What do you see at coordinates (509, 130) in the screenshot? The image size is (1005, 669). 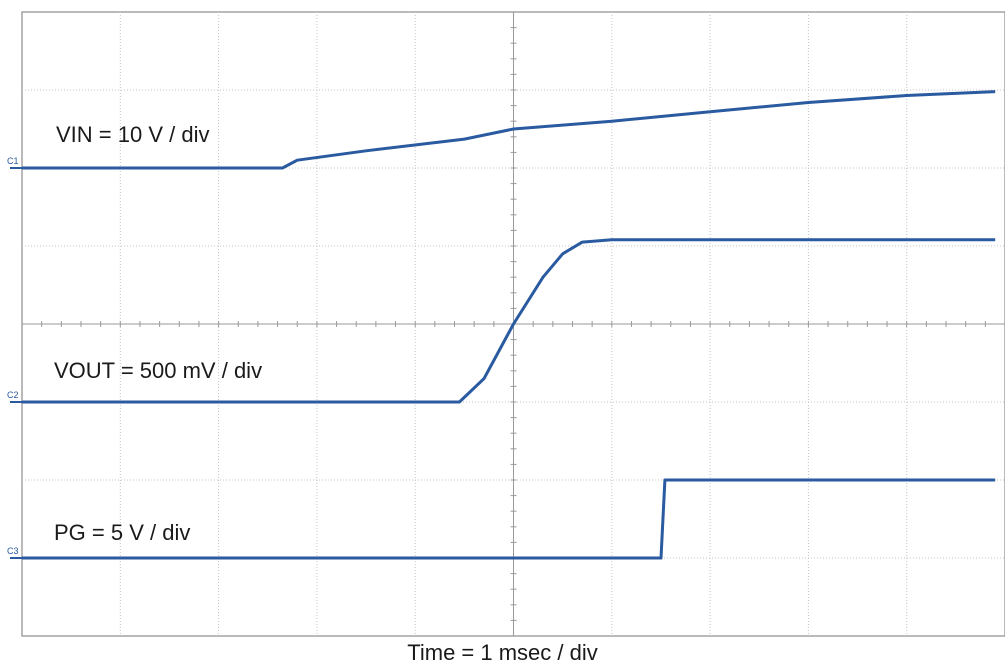 I see `trace-c1` at bounding box center [509, 130].